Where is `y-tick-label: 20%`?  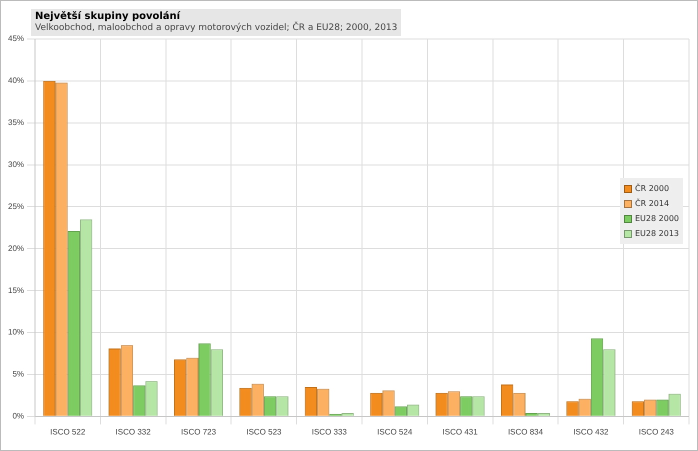 y-tick-label: 20% is located at coordinates (16, 248).